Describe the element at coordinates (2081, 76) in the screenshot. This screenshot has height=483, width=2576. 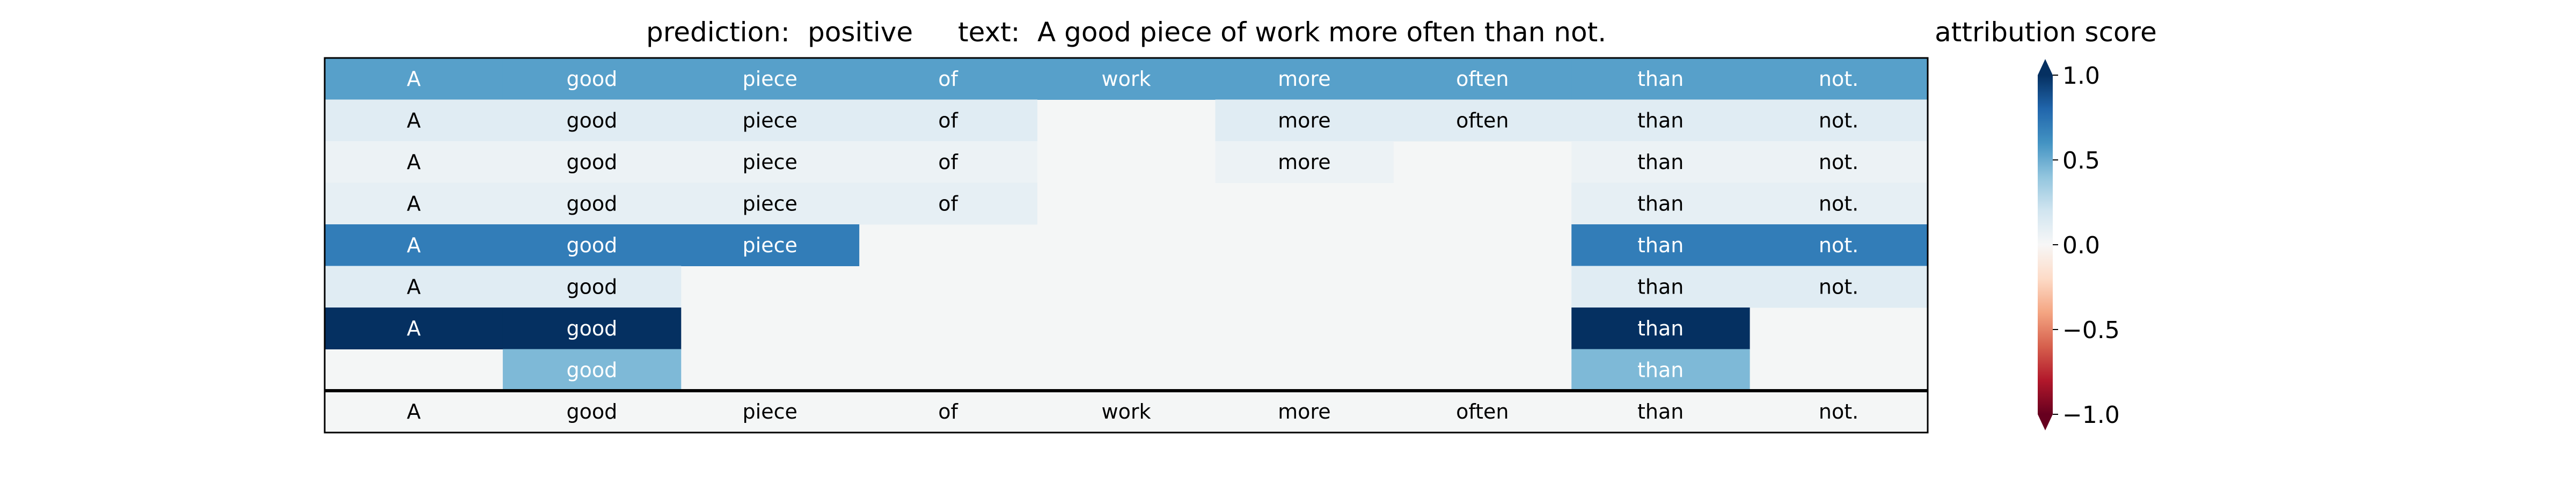
I see `colorbar-tick-label: 1.0` at that location.